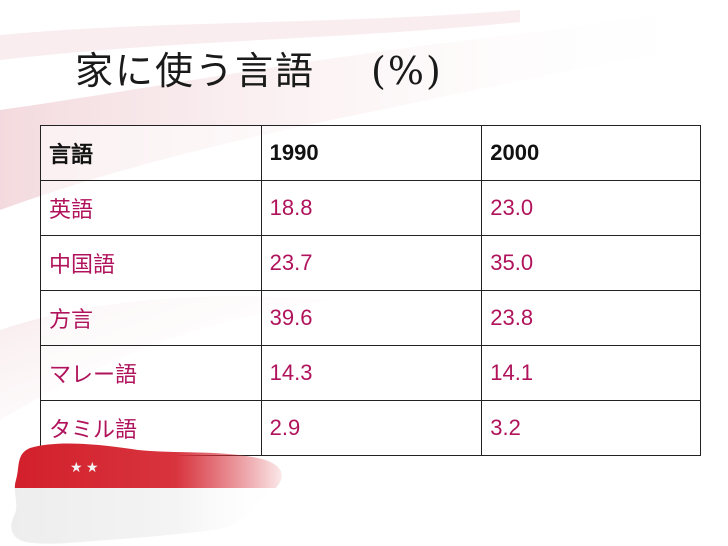 The height and width of the screenshot is (546, 728). Describe the element at coordinates (591, 318) in the screenshot. I see `cell-2000: 23.8` at that location.